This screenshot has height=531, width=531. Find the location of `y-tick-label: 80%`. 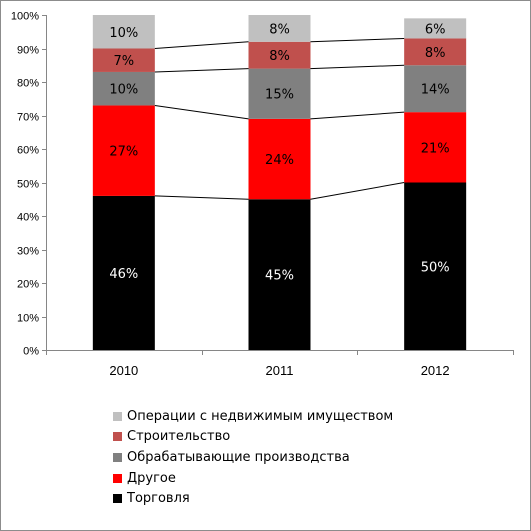

y-tick-label: 80% is located at coordinates (28, 84).